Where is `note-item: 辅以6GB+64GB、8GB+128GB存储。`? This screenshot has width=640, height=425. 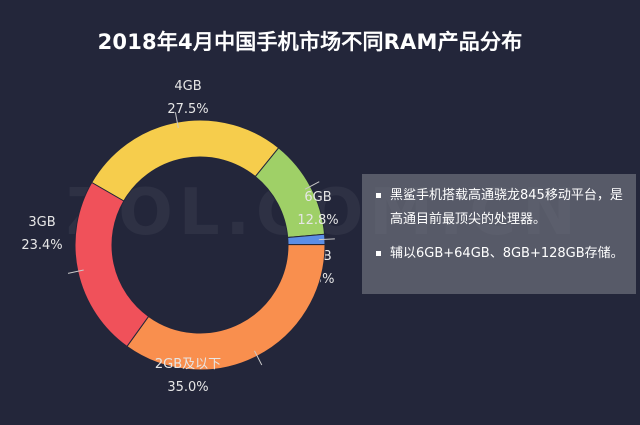 note-item: 辅以6GB+64GB、8GB+128GB存储。 is located at coordinates (500, 254).